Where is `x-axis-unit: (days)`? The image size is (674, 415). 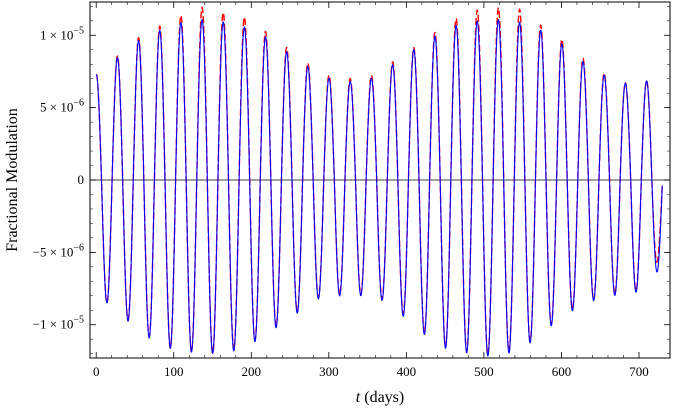
x-axis-unit: (days) is located at coordinates (382, 397).